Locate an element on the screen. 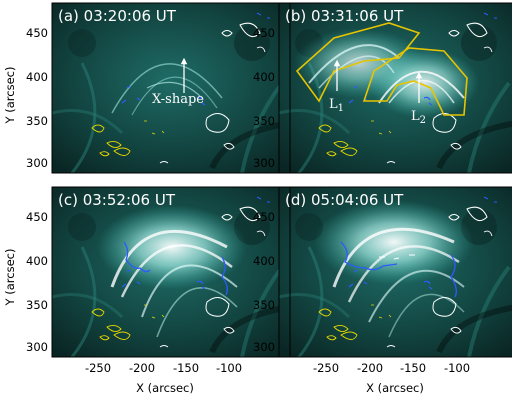  x-shape-label: X-shape is located at coordinates (178, 99).